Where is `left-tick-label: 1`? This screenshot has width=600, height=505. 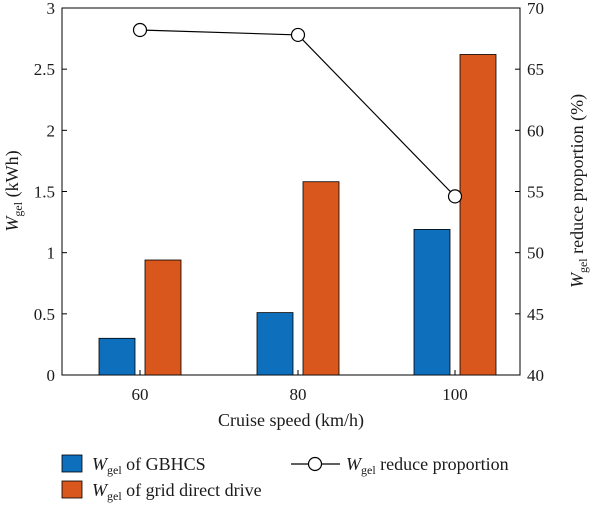
left-tick-label: 1 is located at coordinates (51, 253).